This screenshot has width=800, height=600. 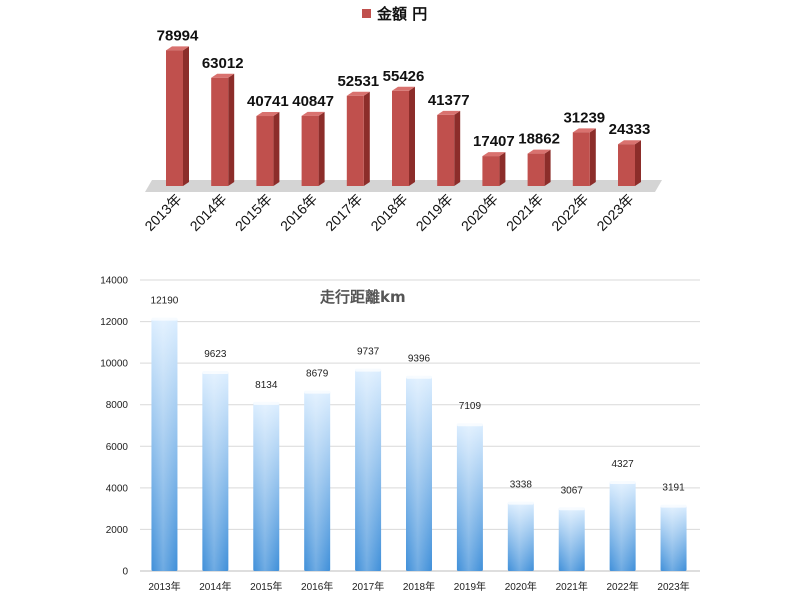 I want to click on top-data-label: 78994, so click(x=178, y=35).